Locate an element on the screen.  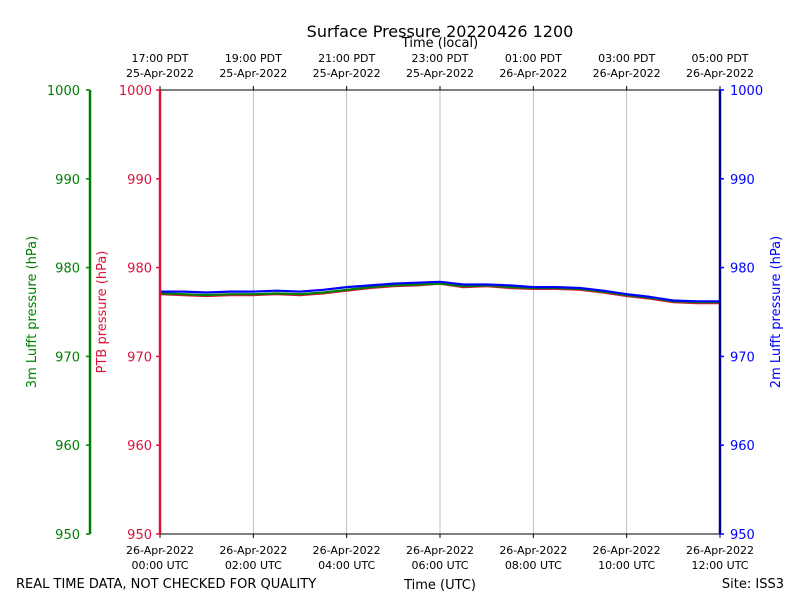
lufft3m-y-tick-label: 950 is located at coordinates (67, 535).